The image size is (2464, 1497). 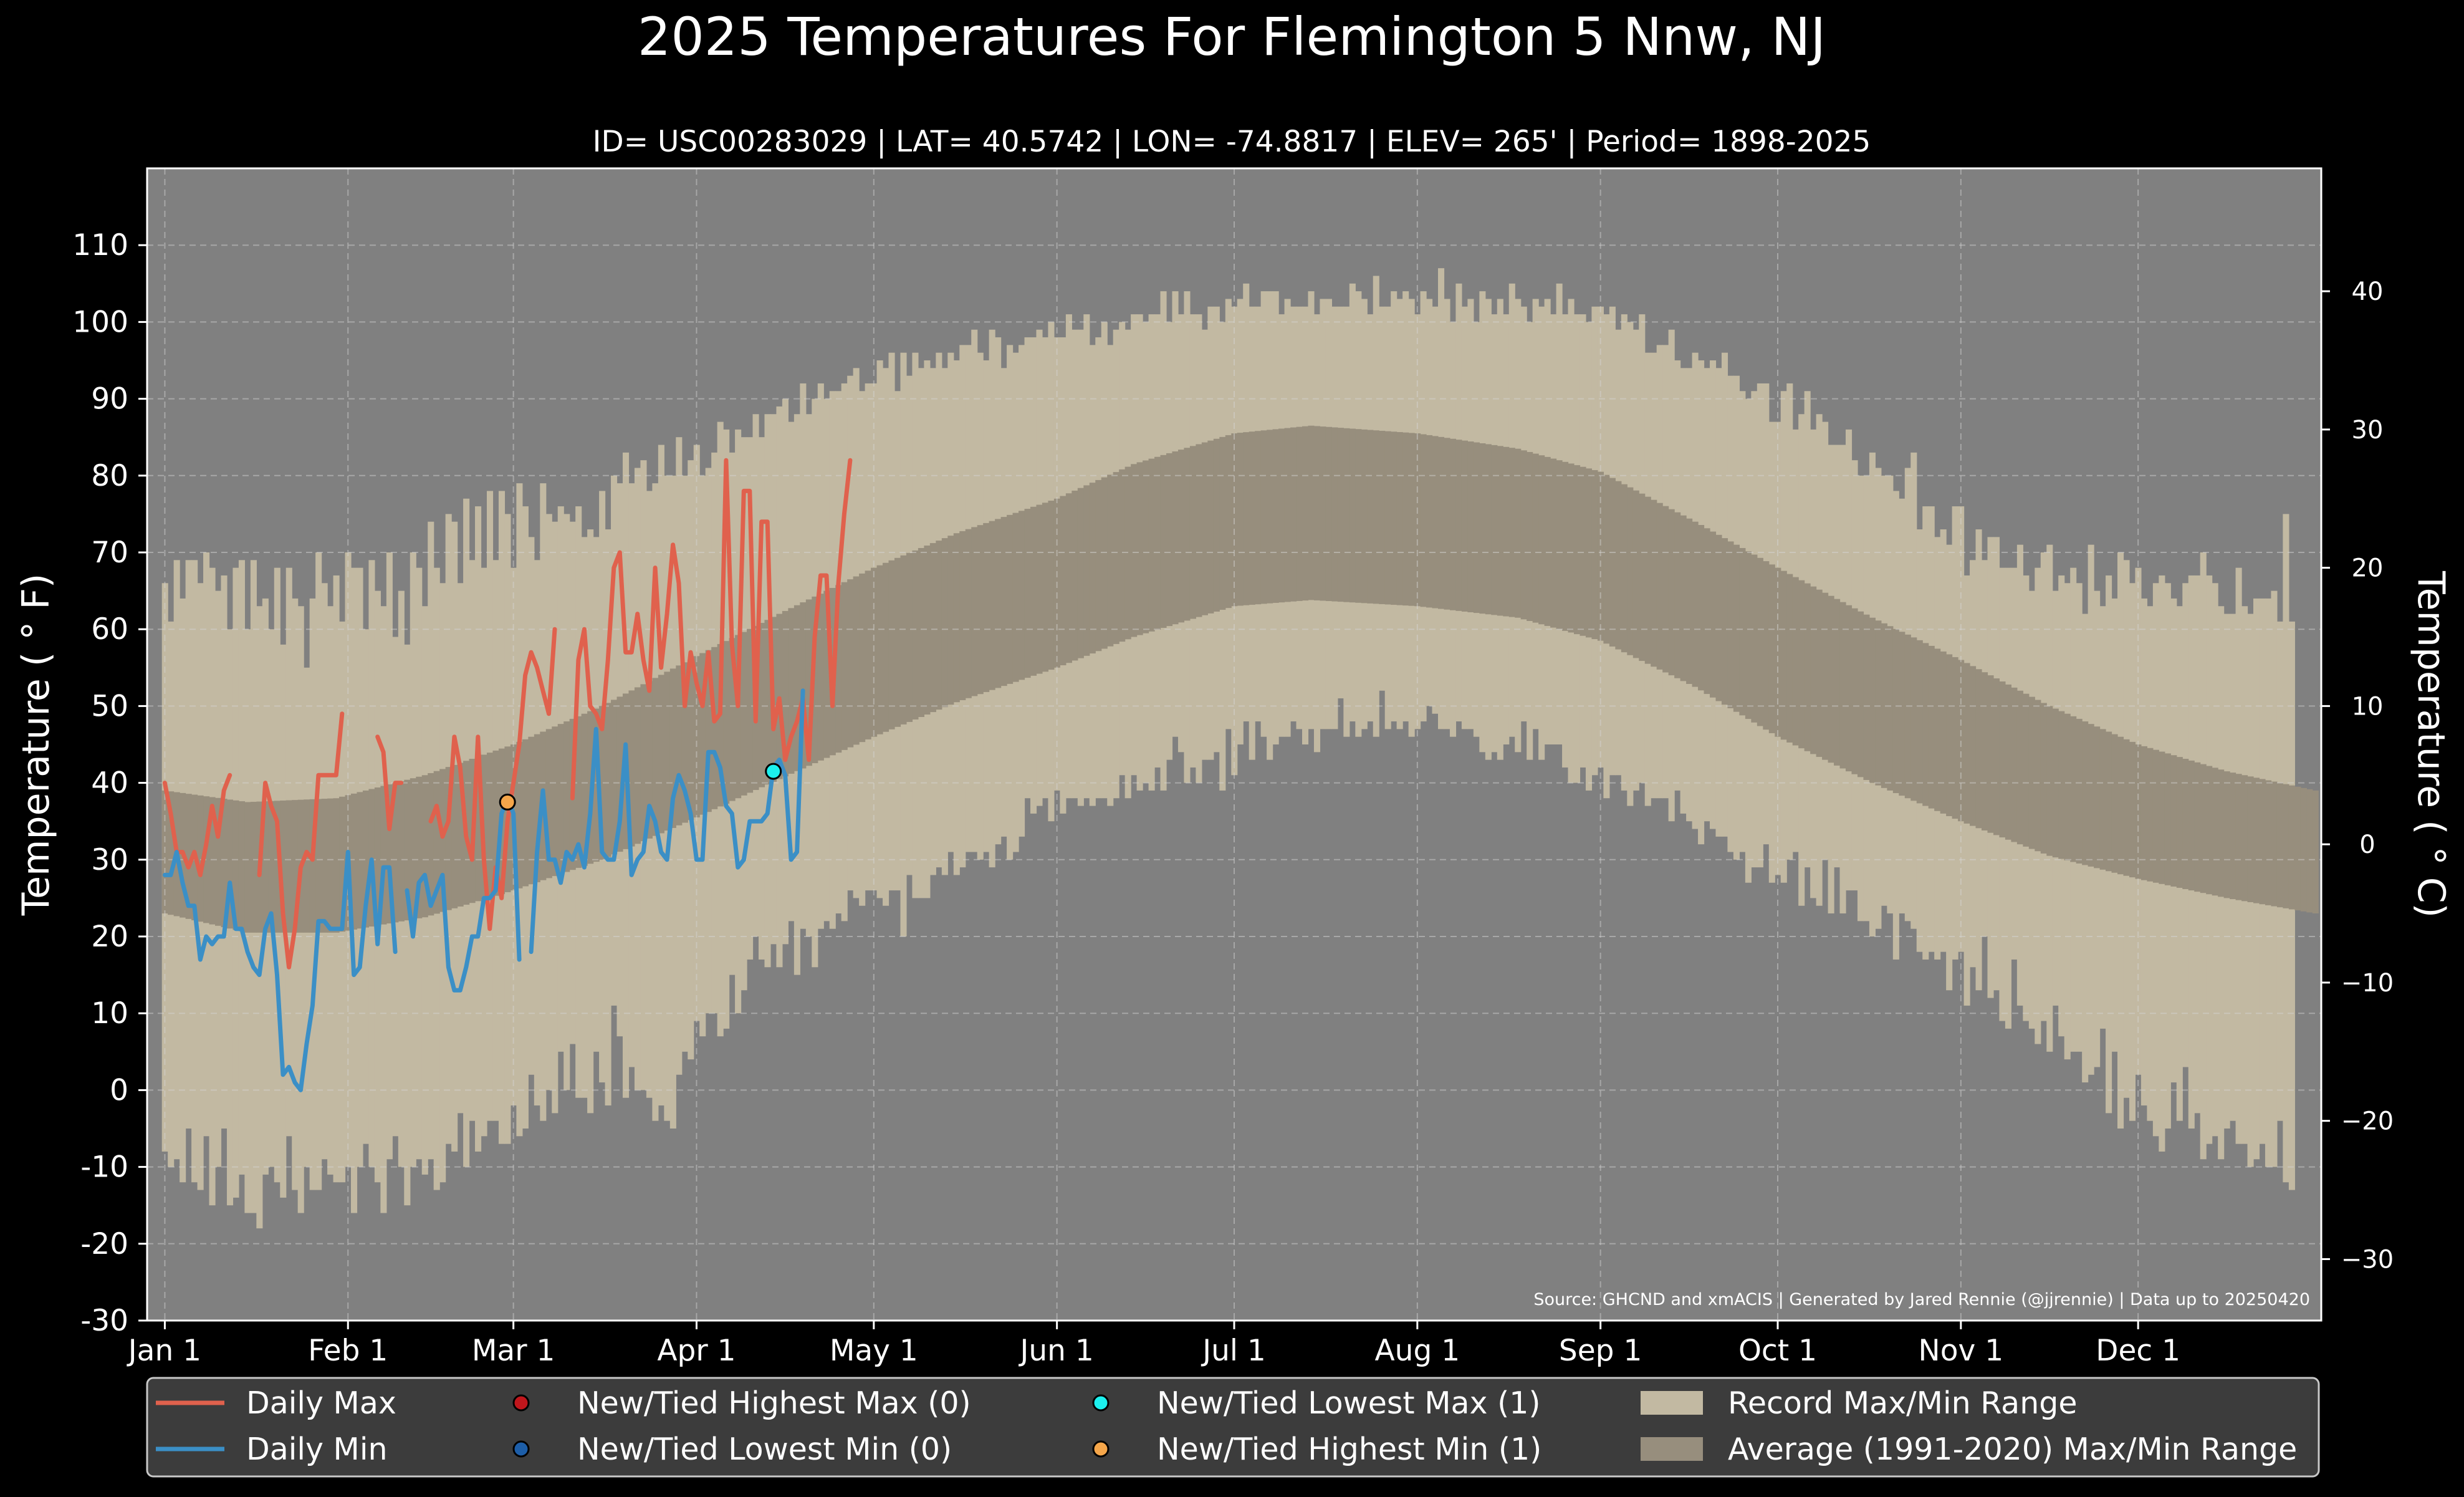 What do you see at coordinates (2367, 1259) in the screenshot?
I see `y-tick-label-right: −30` at bounding box center [2367, 1259].